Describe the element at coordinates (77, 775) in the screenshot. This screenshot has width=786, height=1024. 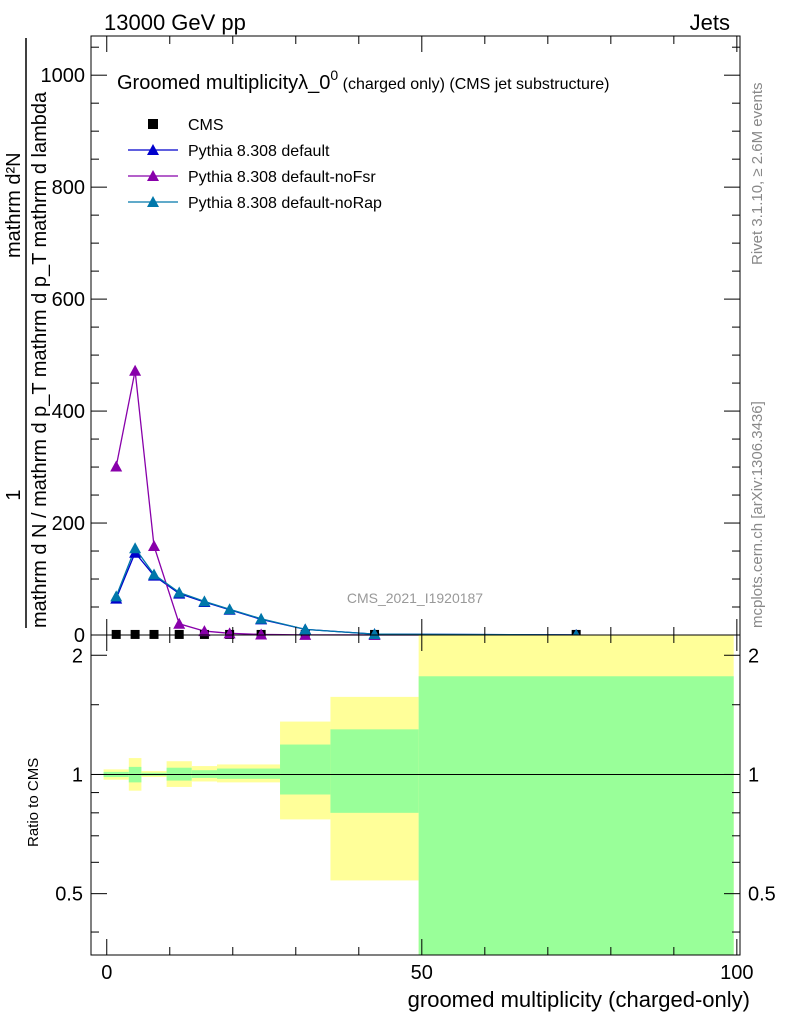
I see `ratio-ytick-label: 1` at that location.